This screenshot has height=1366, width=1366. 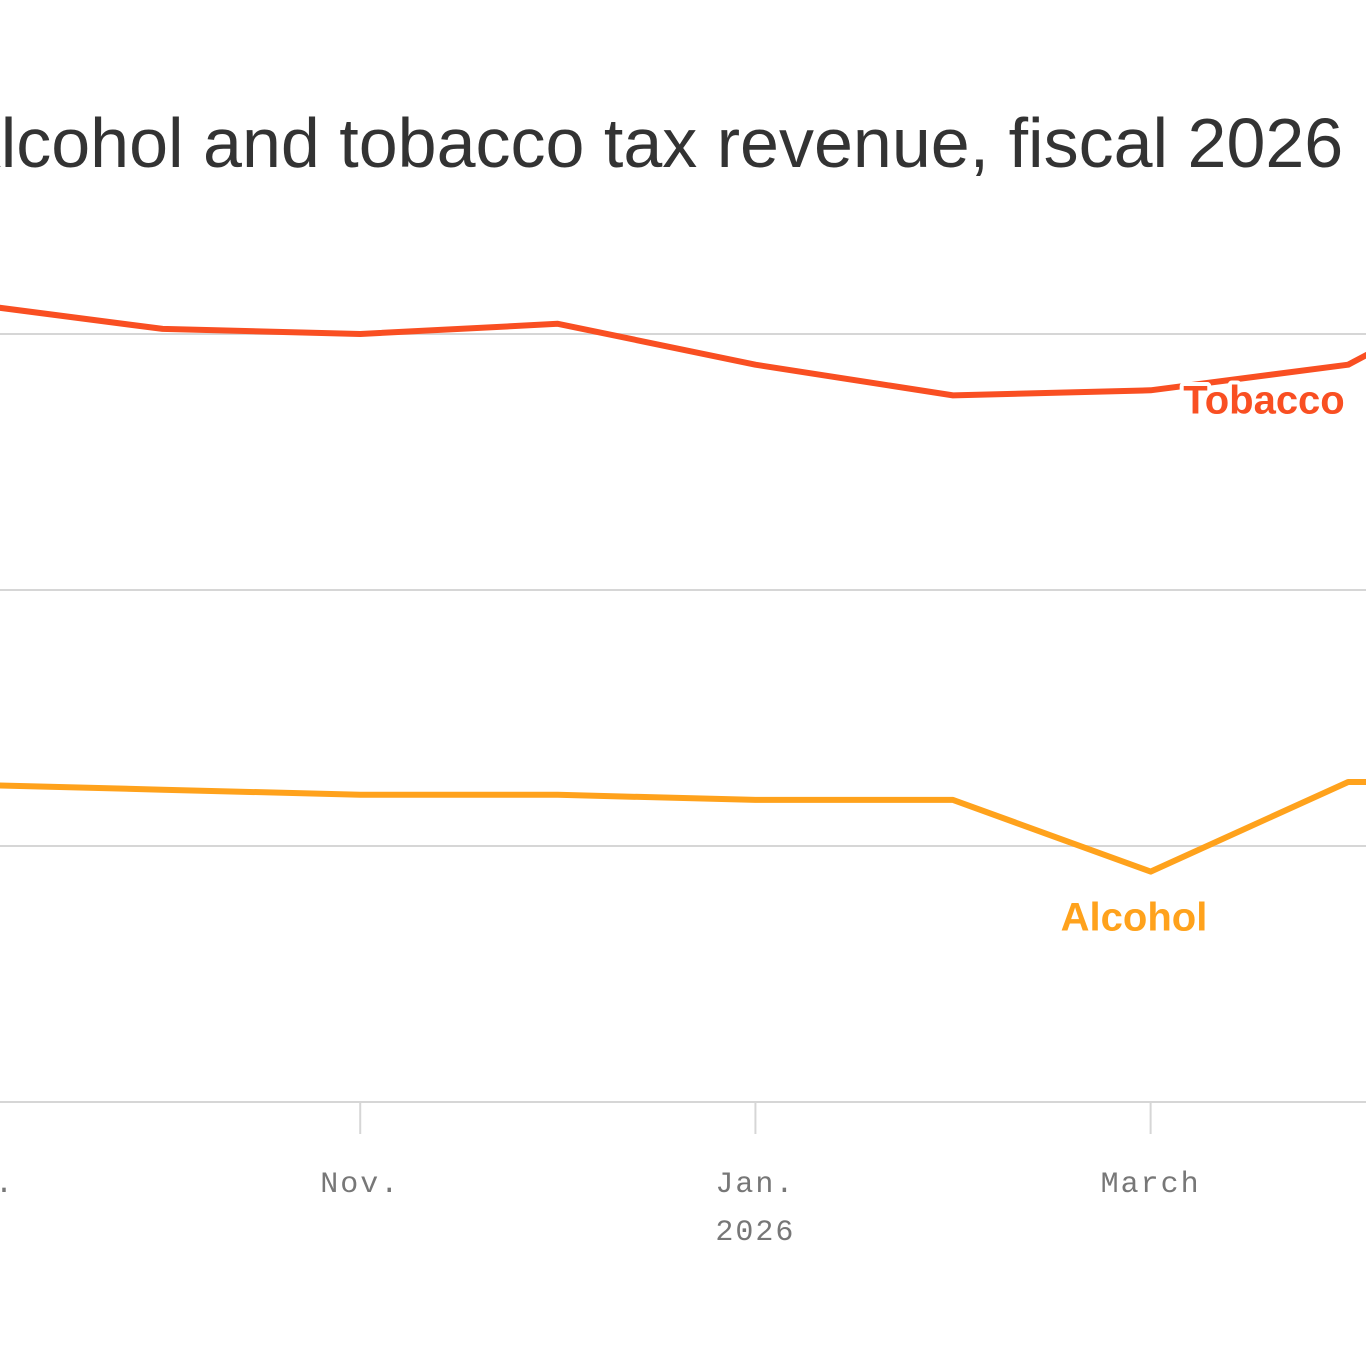 I want to click on x-tick-label: Sept., so click(x=7, y=1185).